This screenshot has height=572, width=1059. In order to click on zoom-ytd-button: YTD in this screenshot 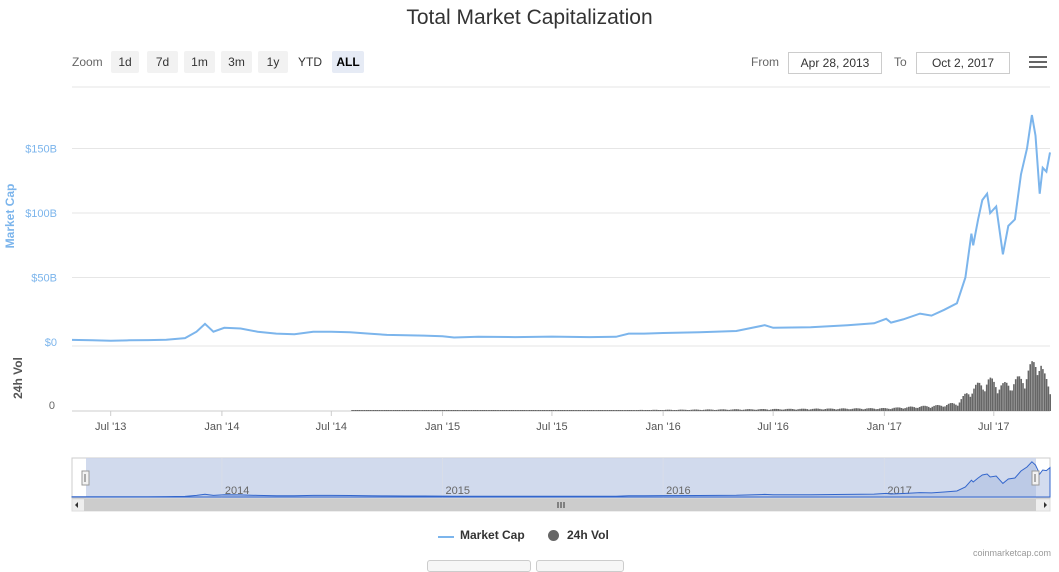, I will do `click(310, 62)`.